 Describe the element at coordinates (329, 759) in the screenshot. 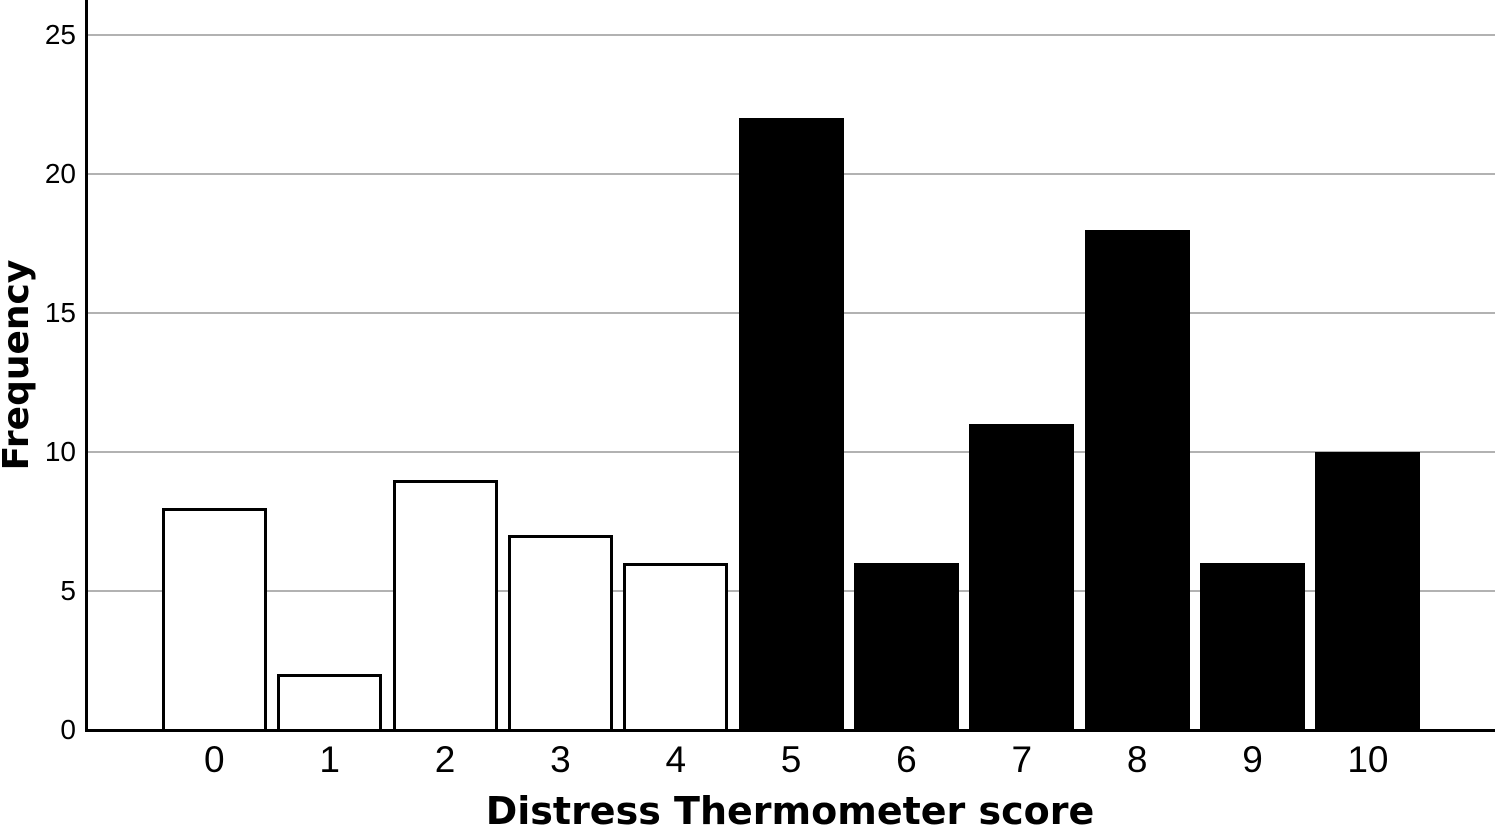

I see `x-tick-label-1: 1` at that location.